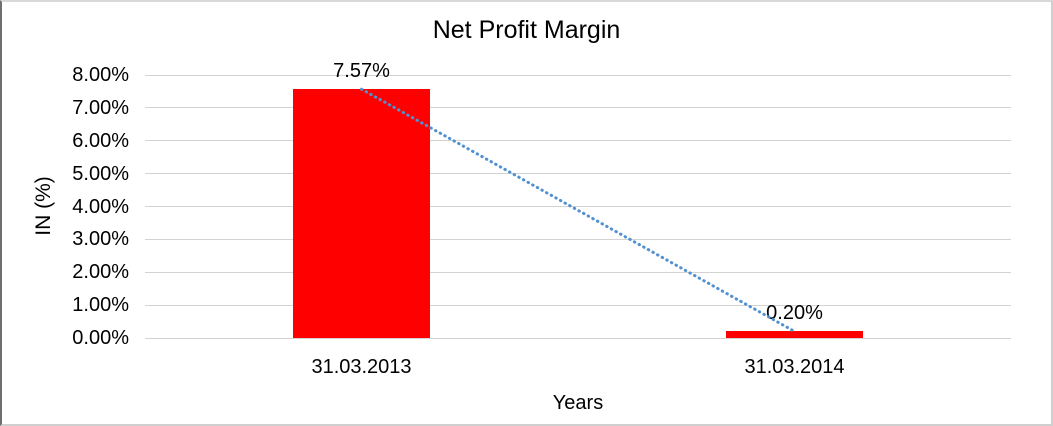 The image size is (1053, 426). I want to click on y-axis-tick-label: 8.00%, so click(100, 75).